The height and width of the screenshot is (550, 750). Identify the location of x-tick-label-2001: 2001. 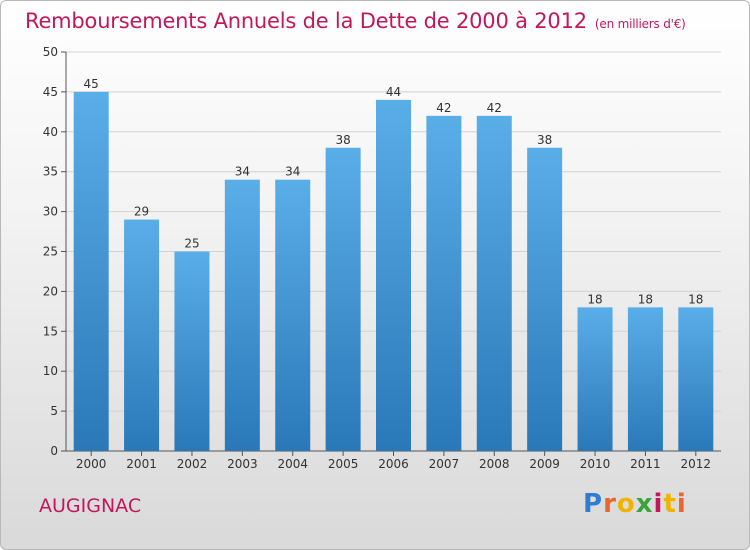
(141, 464).